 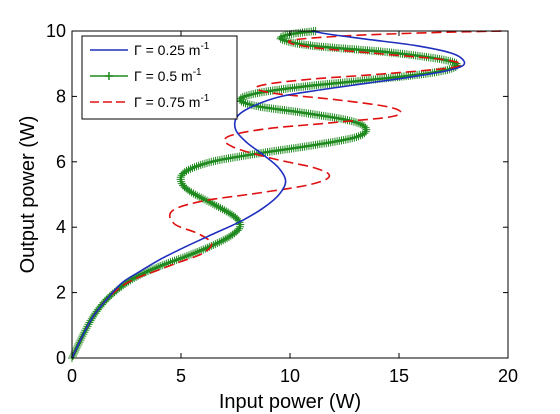 I want to click on y-tick-label: 0, so click(x=61, y=358).